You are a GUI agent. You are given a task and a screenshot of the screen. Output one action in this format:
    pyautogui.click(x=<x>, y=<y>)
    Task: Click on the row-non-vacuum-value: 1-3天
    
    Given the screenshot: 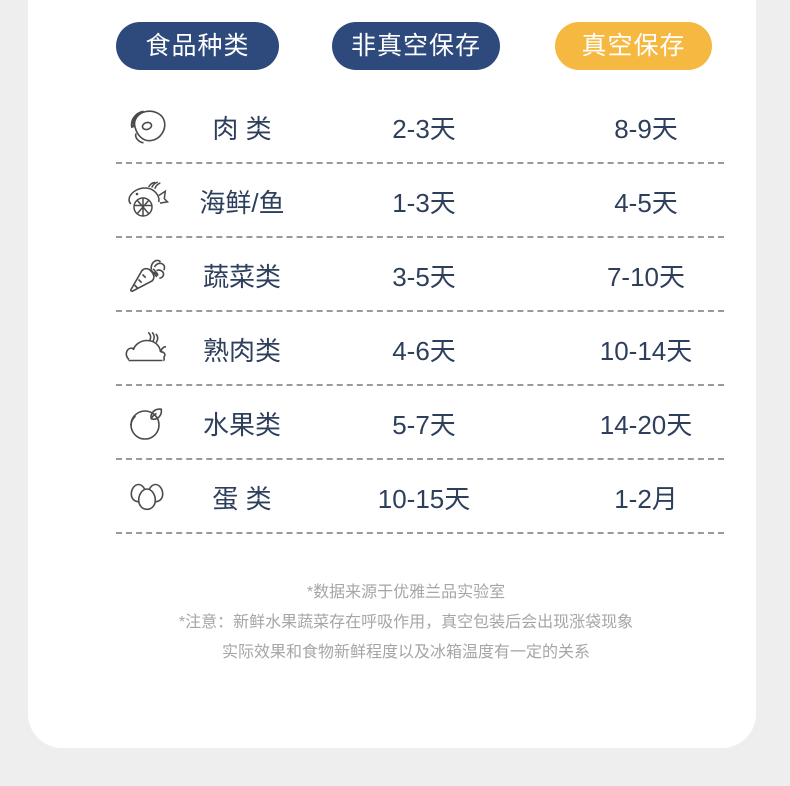 What is the action you would take?
    pyautogui.click(x=424, y=202)
    